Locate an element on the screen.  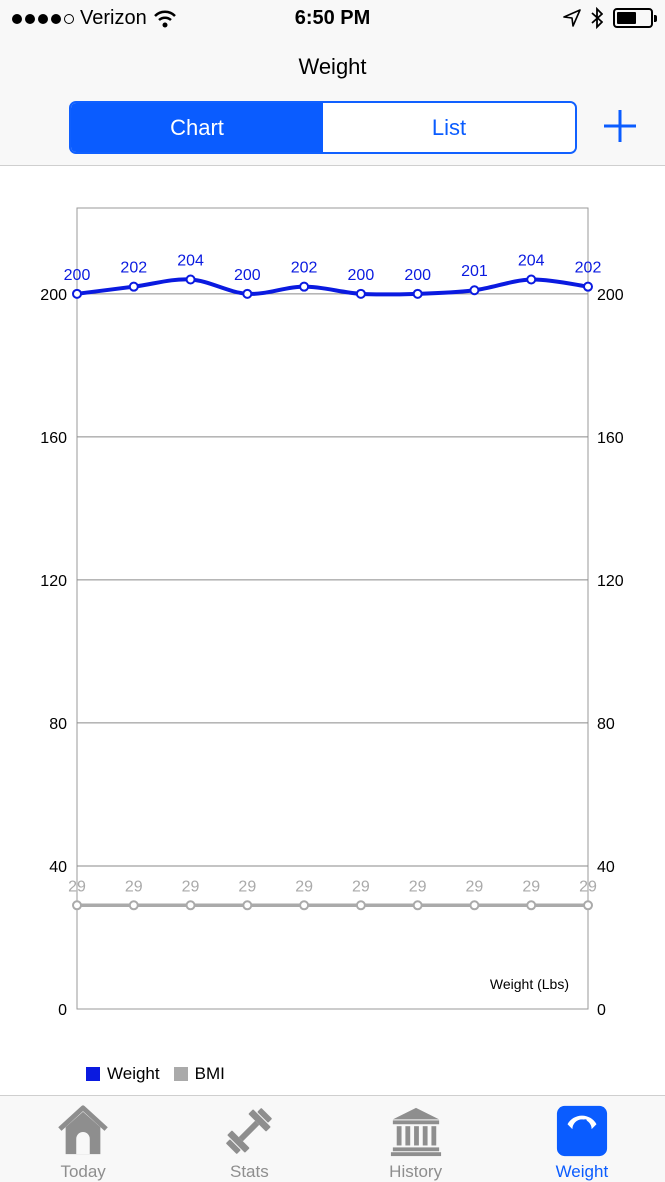
bluetooth-icon is located at coordinates (597, 18).